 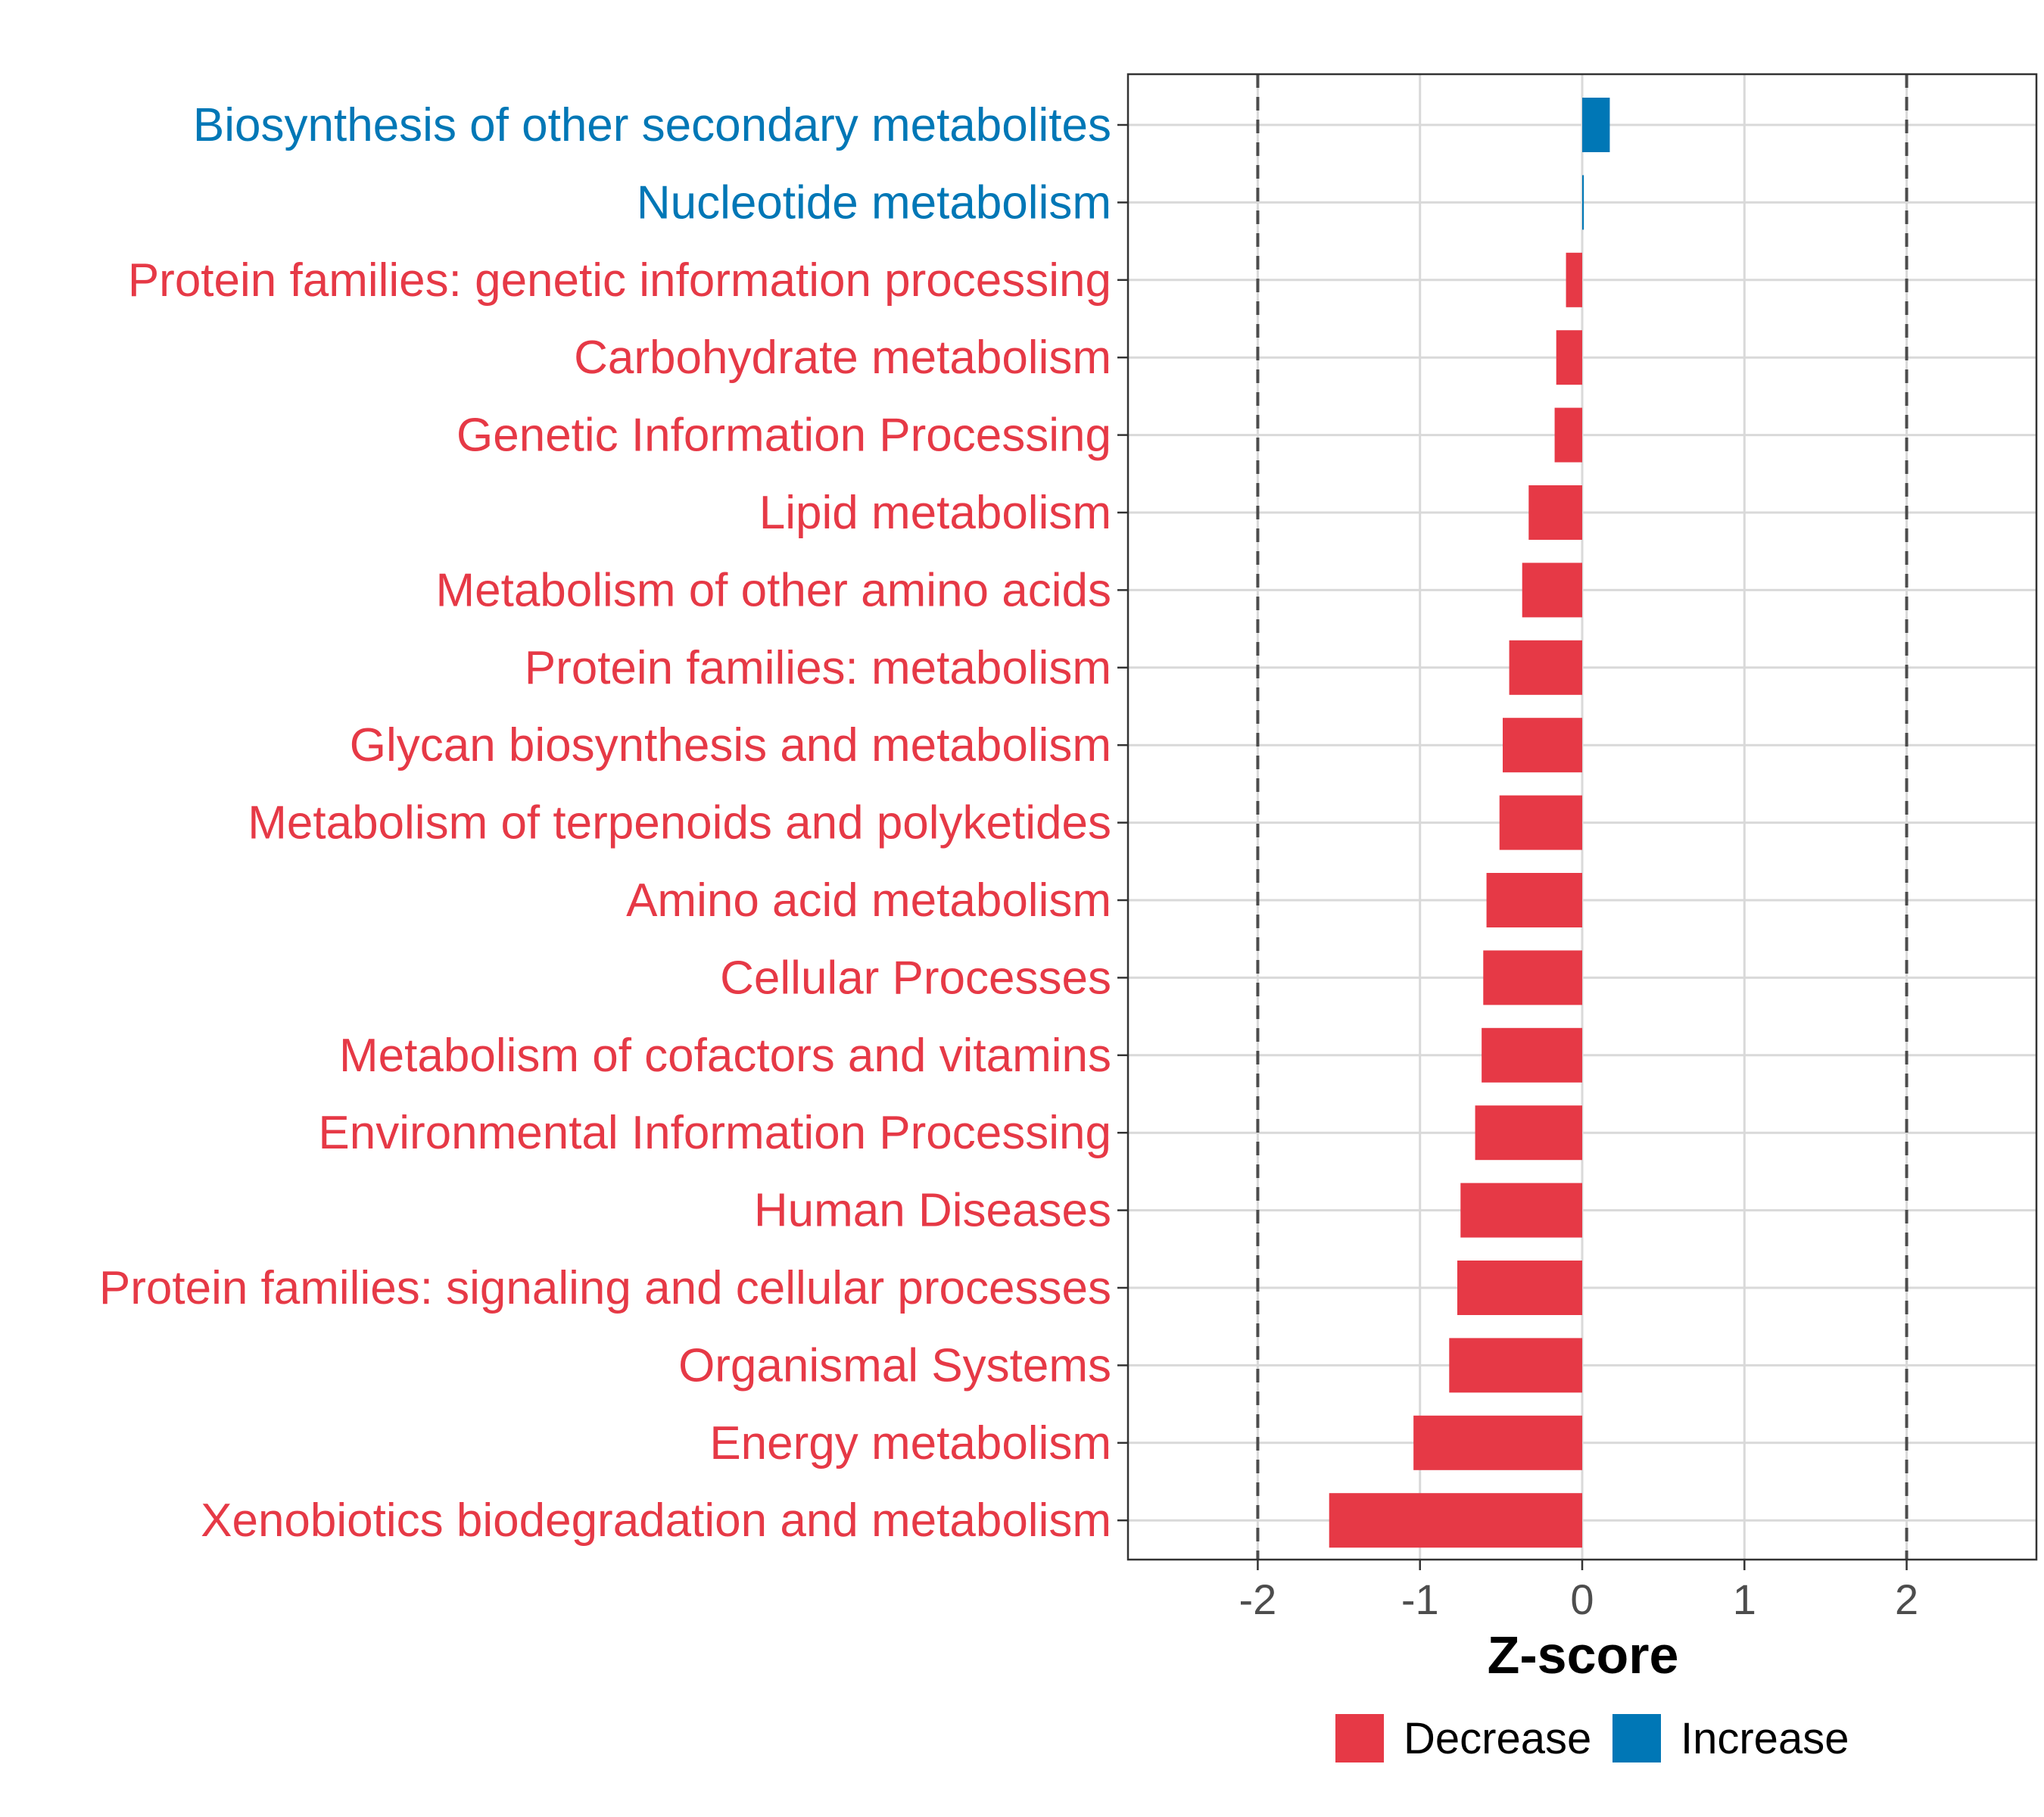 What do you see at coordinates (894, 1365) in the screenshot?
I see `category-label: Organismal Systems` at bounding box center [894, 1365].